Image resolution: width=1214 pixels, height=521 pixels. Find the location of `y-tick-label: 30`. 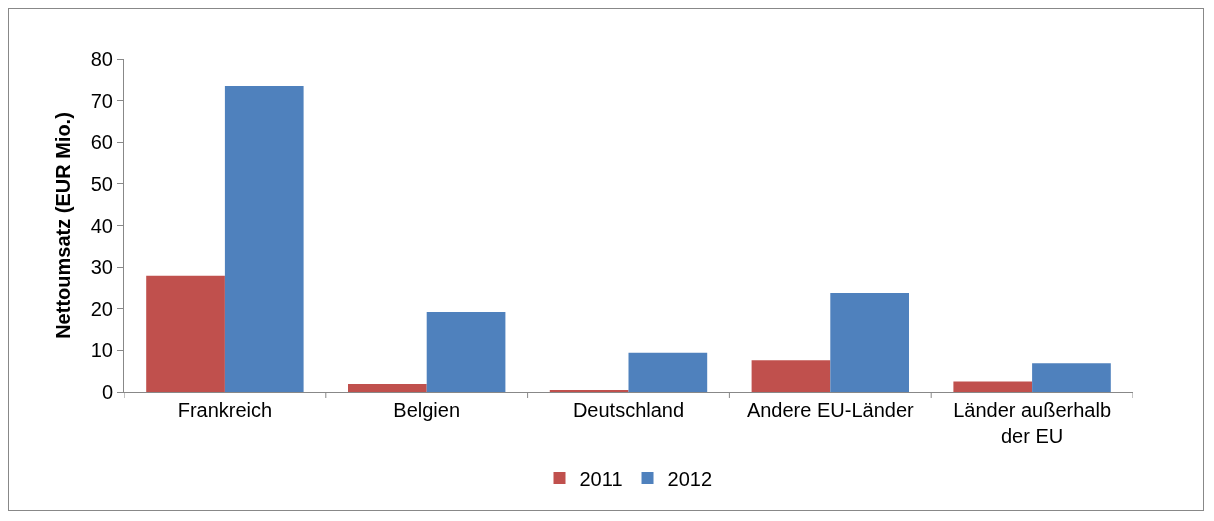

y-tick-label: 30 is located at coordinates (101, 267).